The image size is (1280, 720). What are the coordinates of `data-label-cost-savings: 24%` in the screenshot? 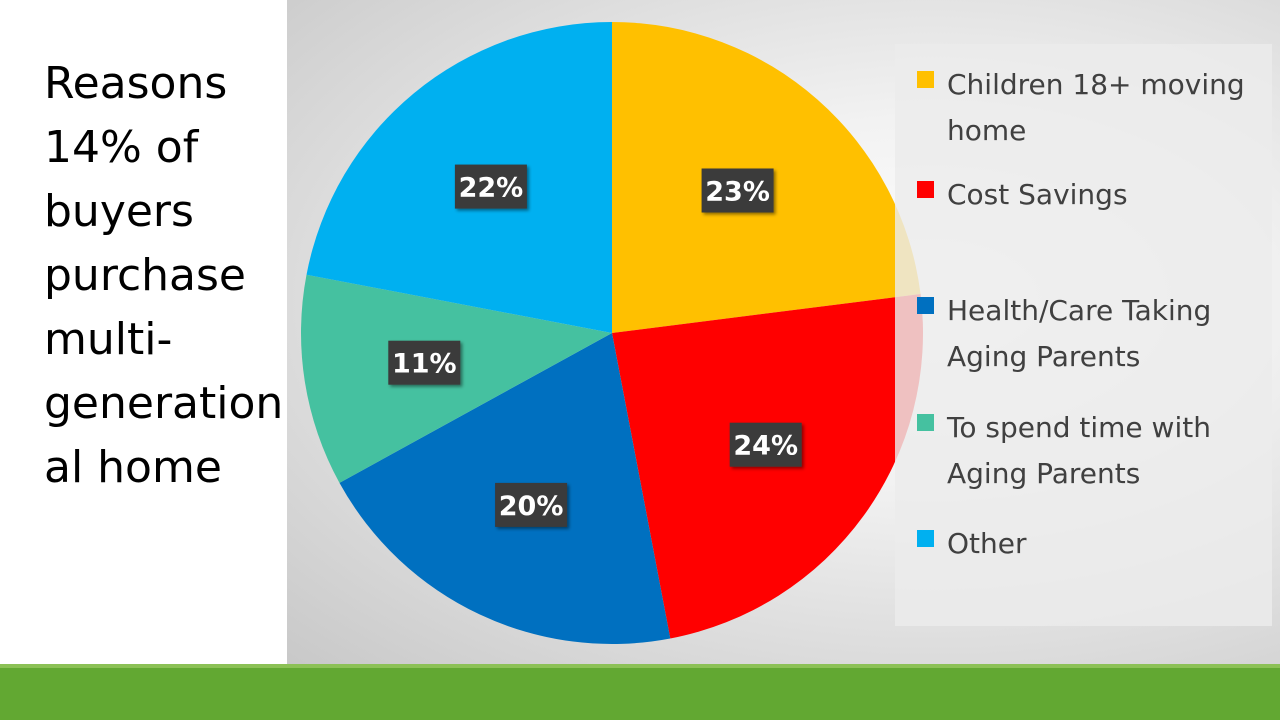 It's located at (765, 444).